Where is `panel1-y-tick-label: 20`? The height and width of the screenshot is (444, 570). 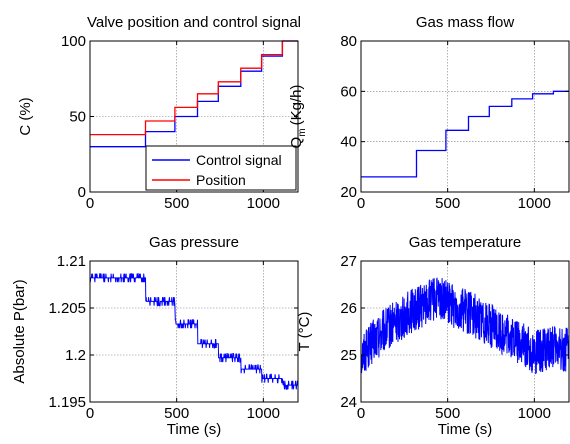 panel1-y-tick-label: 20 is located at coordinates (348, 192).